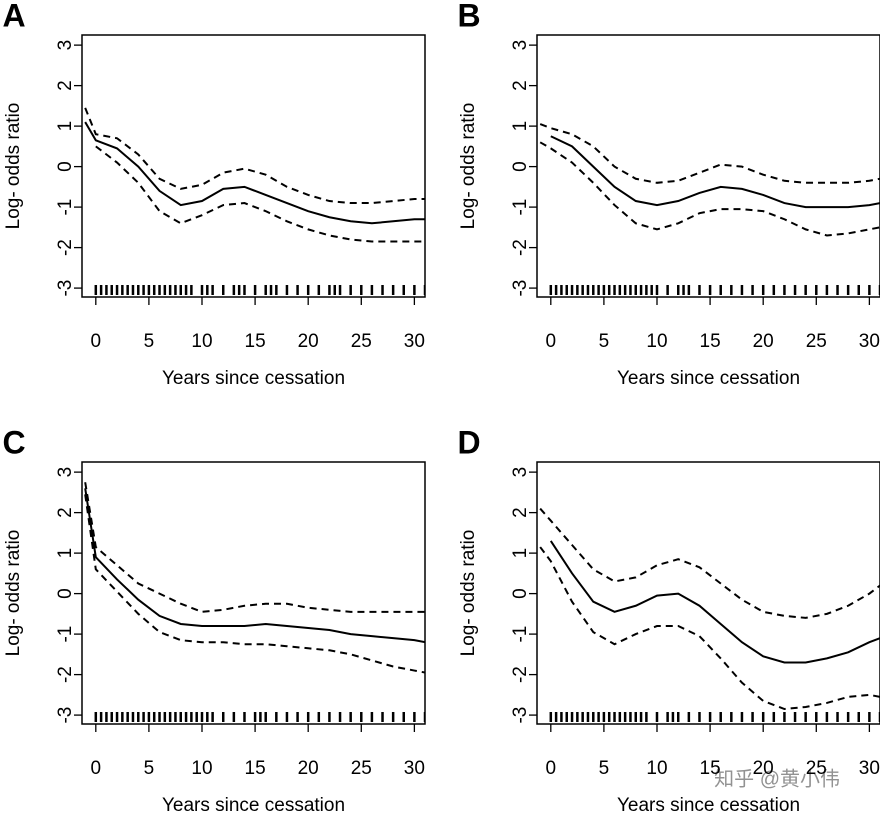 The width and height of the screenshot is (880, 815). I want to click on panel-label: D, so click(468, 442).